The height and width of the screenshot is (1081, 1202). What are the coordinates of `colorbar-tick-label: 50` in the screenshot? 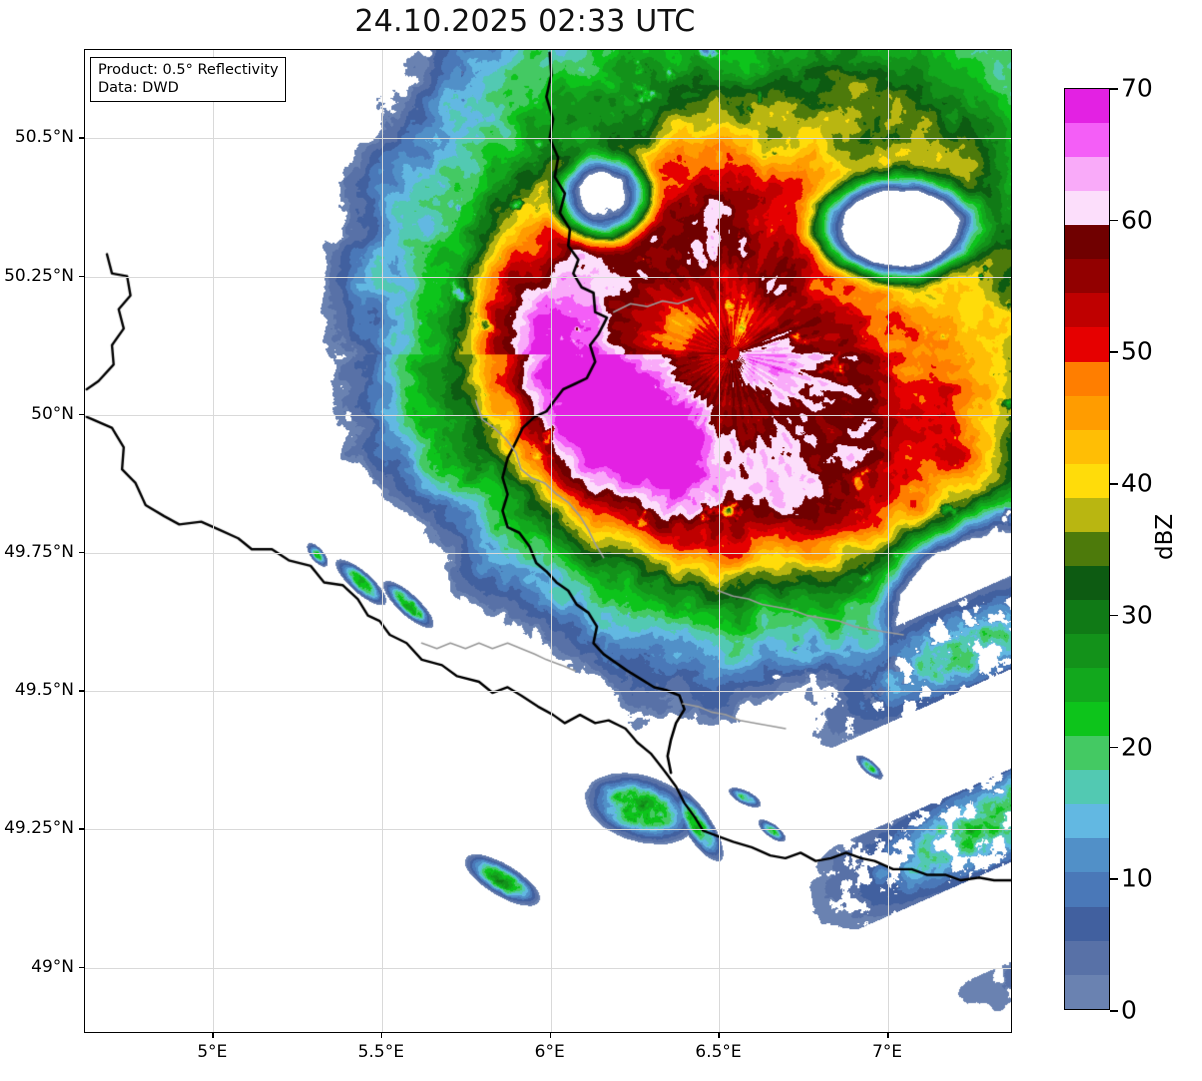 It's located at (1137, 351).